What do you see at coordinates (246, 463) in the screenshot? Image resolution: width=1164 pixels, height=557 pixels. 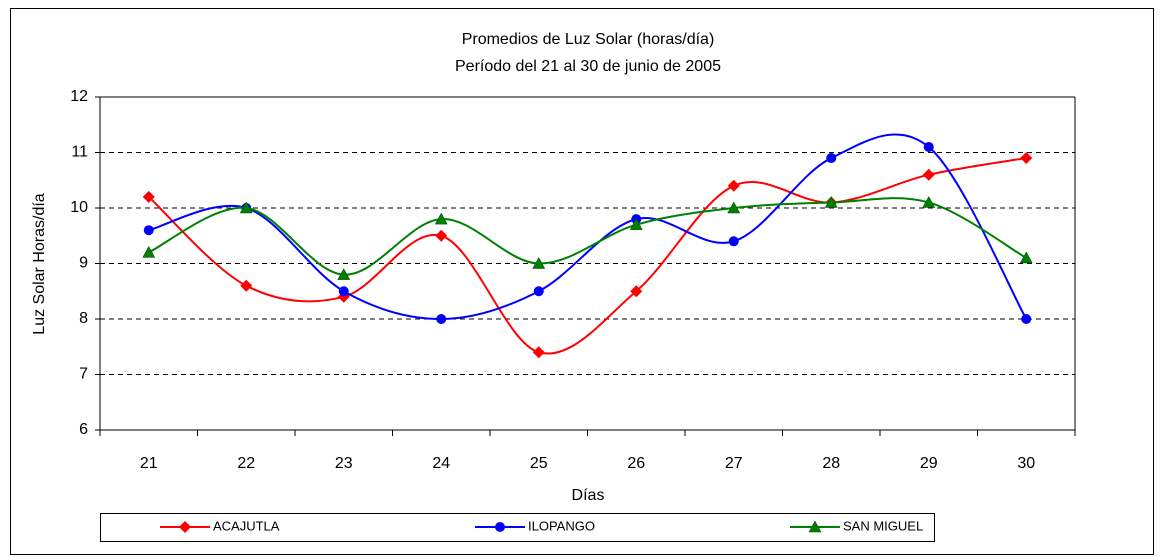 I see `x-tick-label: 22` at bounding box center [246, 463].